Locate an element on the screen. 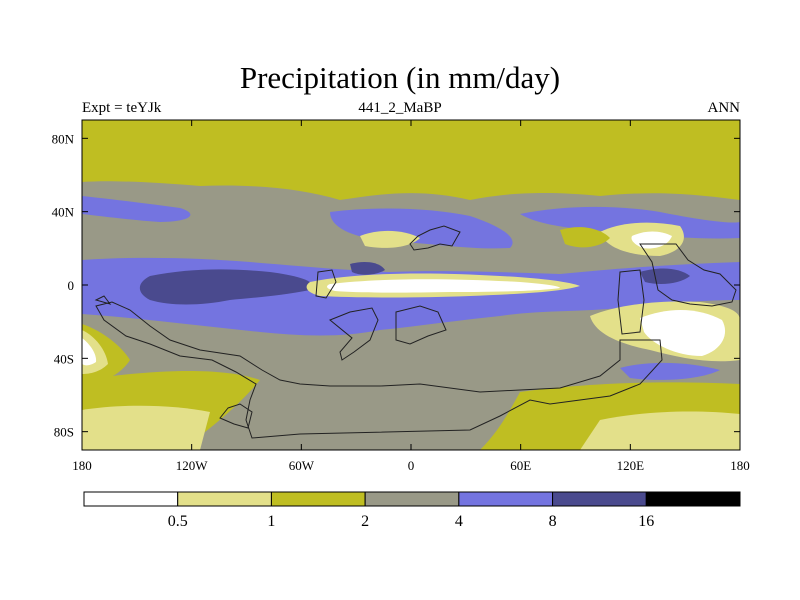  colorbar-label: 4 is located at coordinates (459, 521).